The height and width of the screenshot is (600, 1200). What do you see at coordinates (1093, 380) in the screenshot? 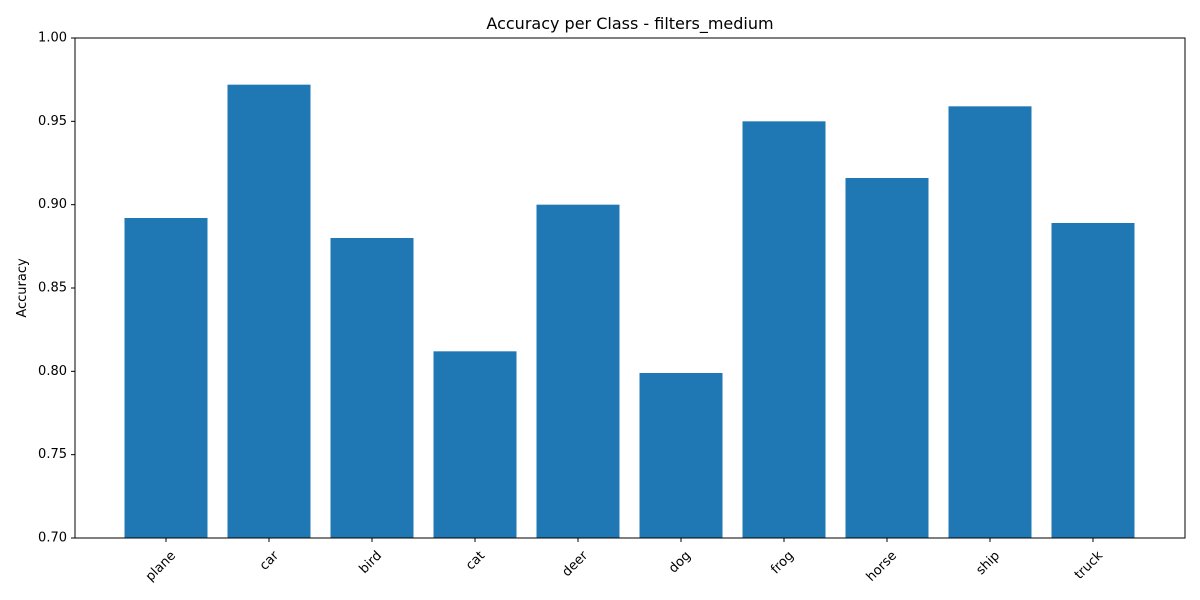
I see `bar-truck` at bounding box center [1093, 380].